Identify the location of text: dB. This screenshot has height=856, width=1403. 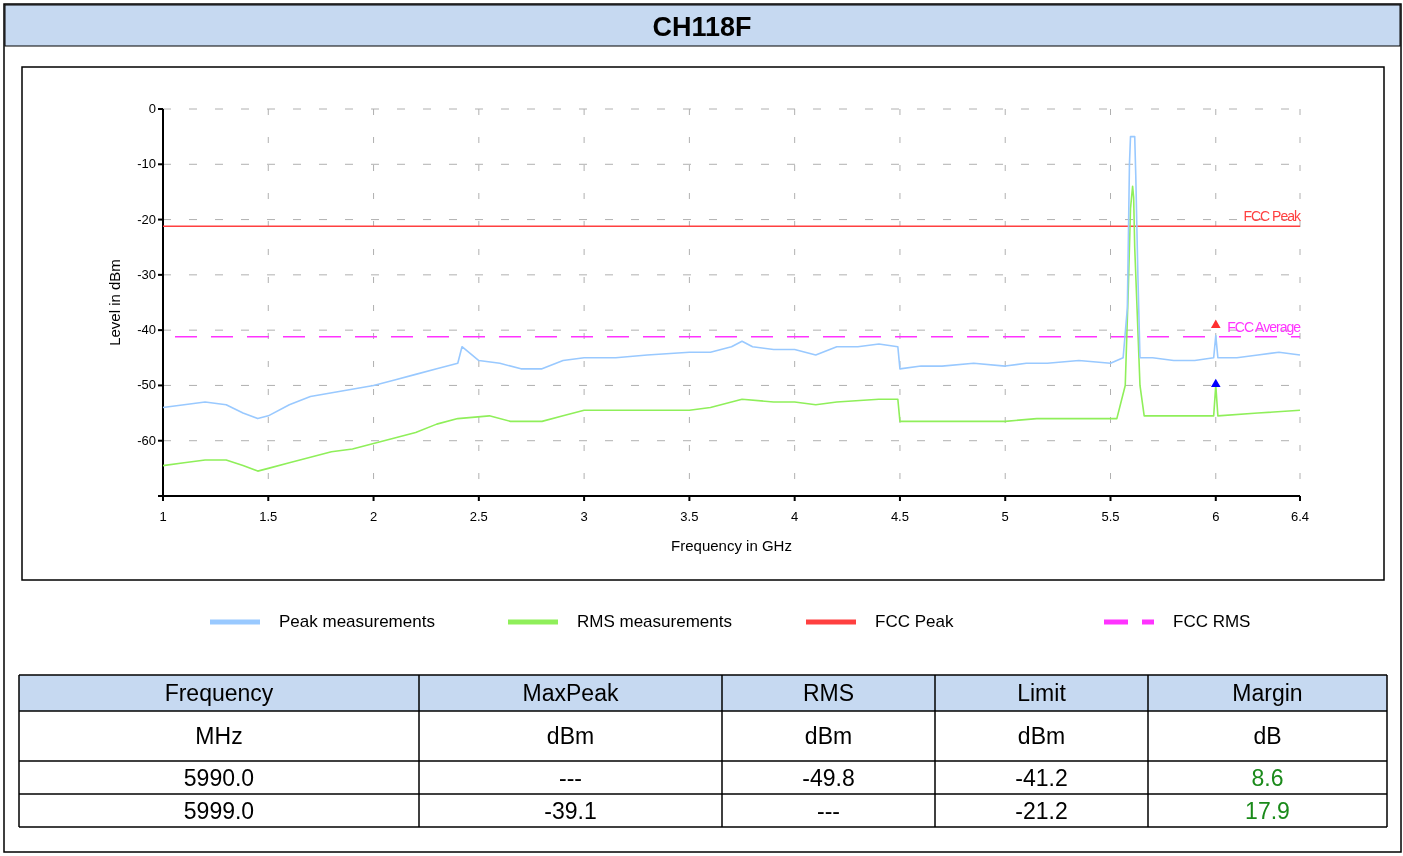
(1267, 736).